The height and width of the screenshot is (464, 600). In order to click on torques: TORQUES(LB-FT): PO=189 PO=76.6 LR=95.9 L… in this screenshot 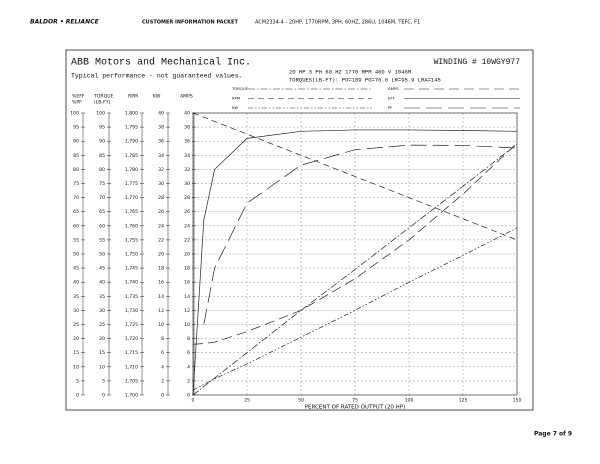, I will do `click(365, 79)`.